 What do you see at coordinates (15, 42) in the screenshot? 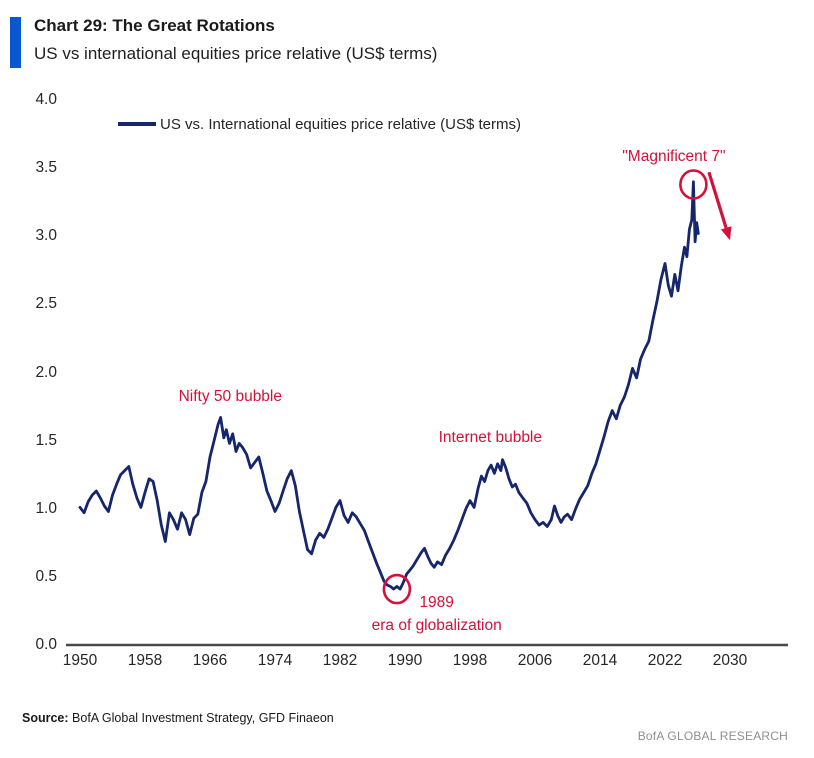
I see `title-accent-bar` at bounding box center [15, 42].